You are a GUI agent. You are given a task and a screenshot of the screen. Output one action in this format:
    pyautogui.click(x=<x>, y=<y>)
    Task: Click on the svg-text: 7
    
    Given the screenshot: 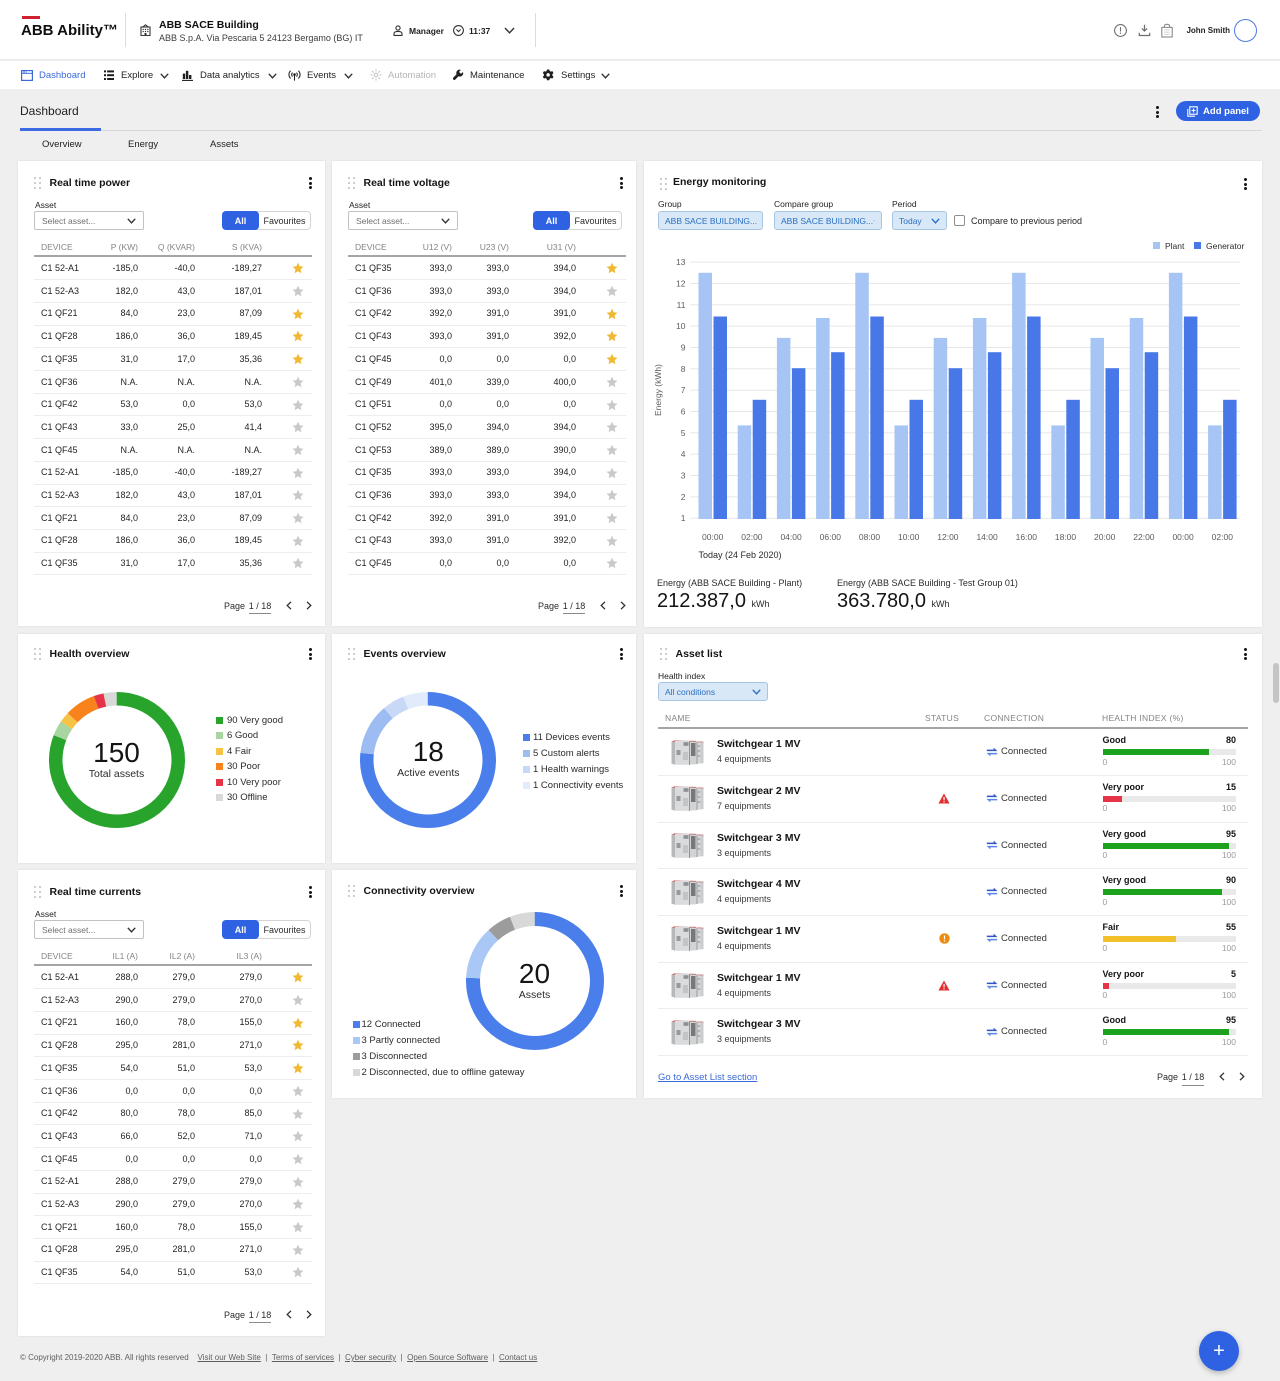 What is the action you would take?
    pyautogui.click(x=683, y=390)
    